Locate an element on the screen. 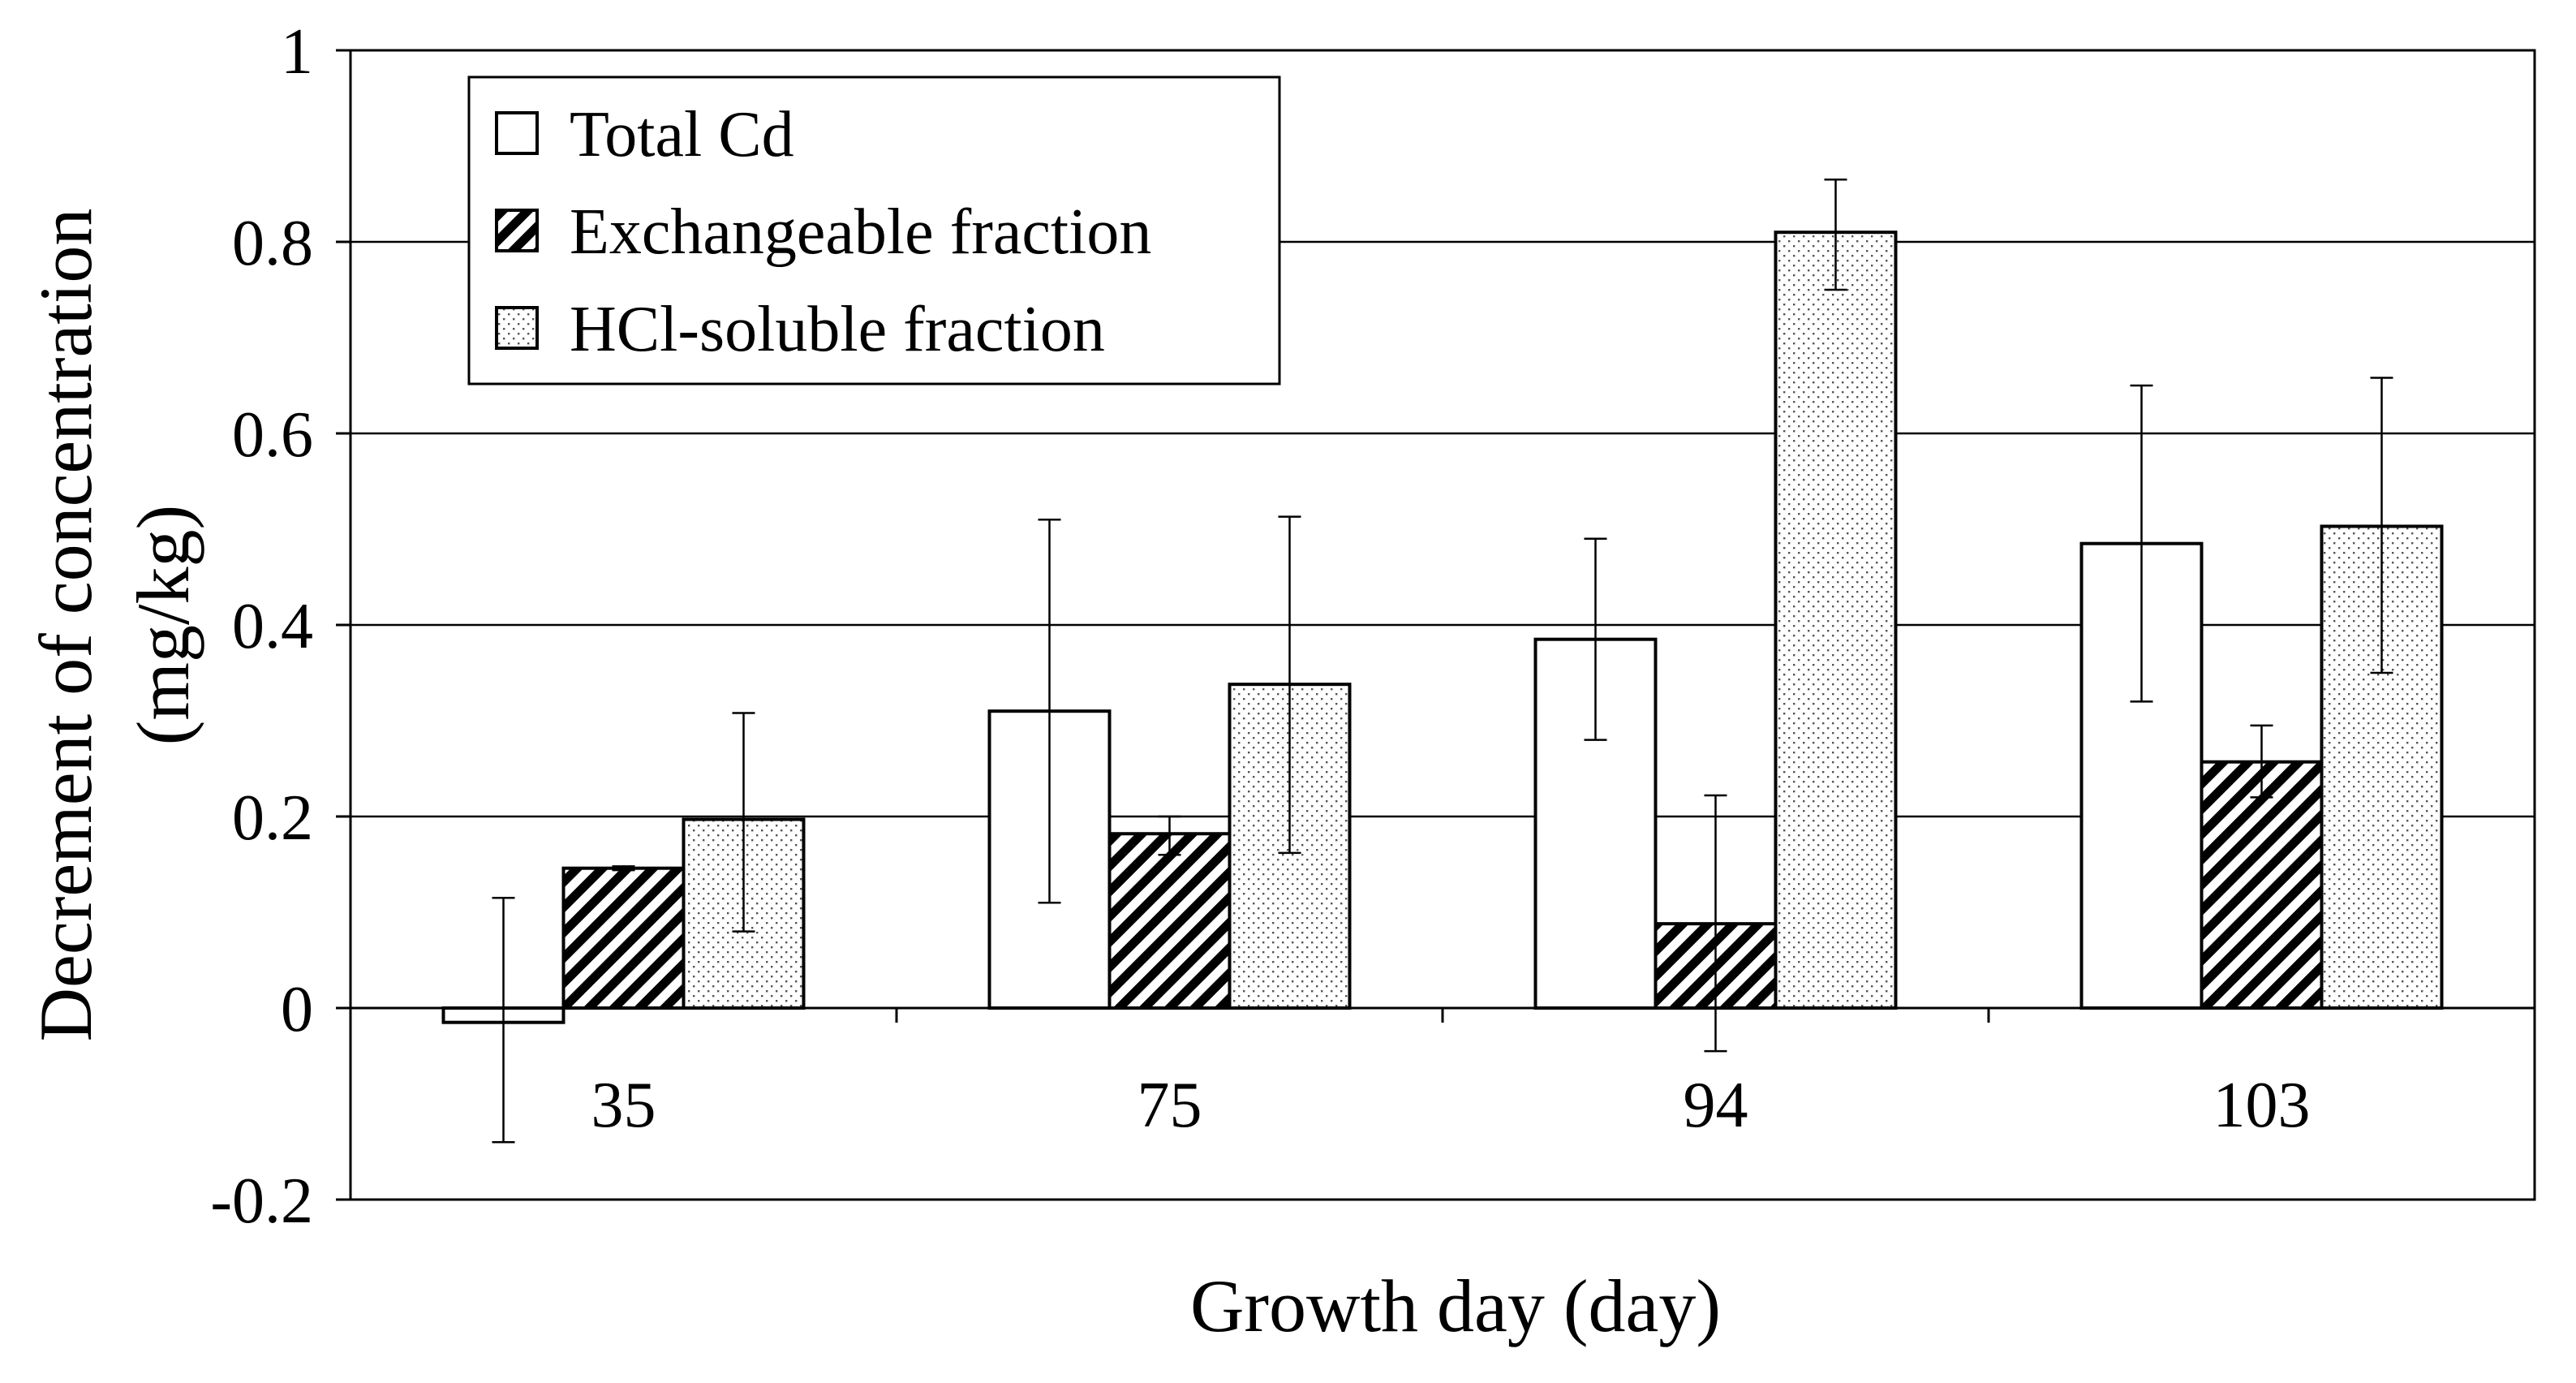  legend-box is located at coordinates (874, 230).